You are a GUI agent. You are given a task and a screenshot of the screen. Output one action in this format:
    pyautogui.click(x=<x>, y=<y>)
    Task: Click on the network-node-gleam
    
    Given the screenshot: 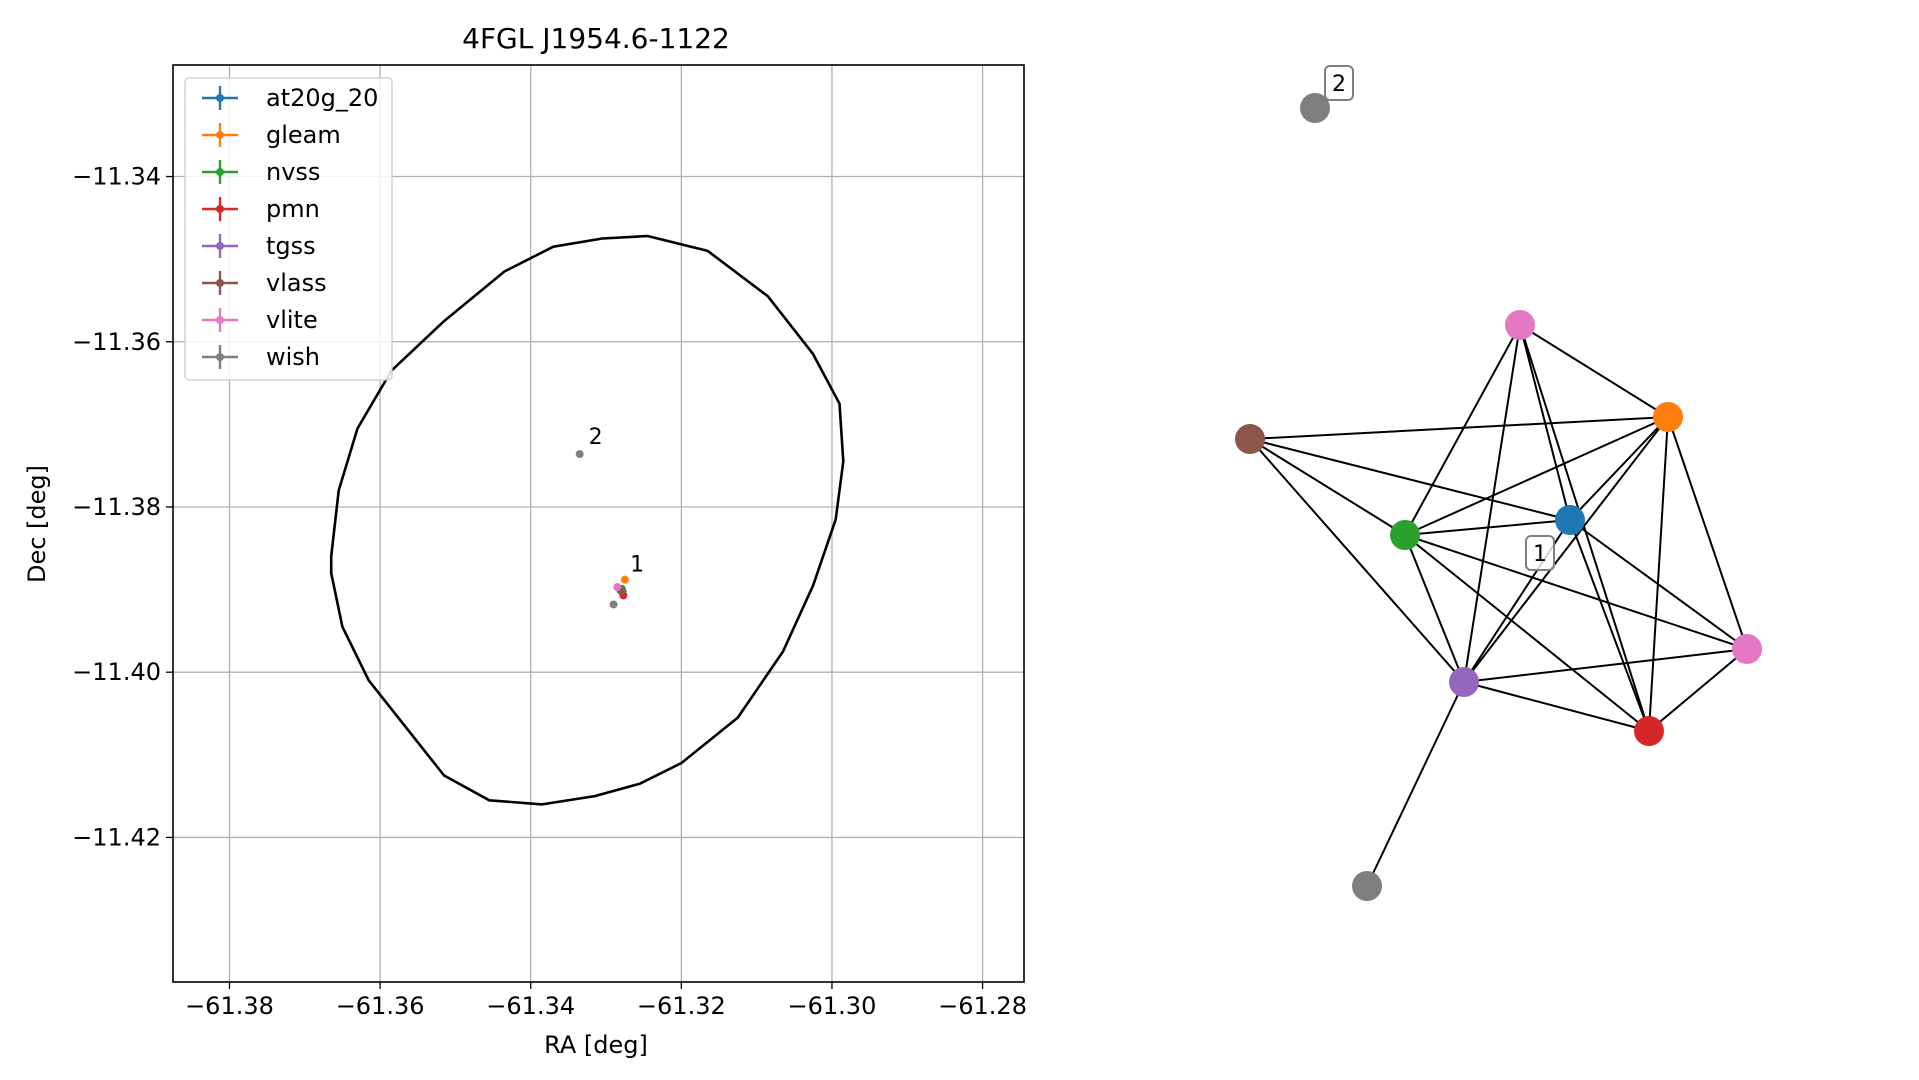 What is the action you would take?
    pyautogui.click(x=1668, y=417)
    